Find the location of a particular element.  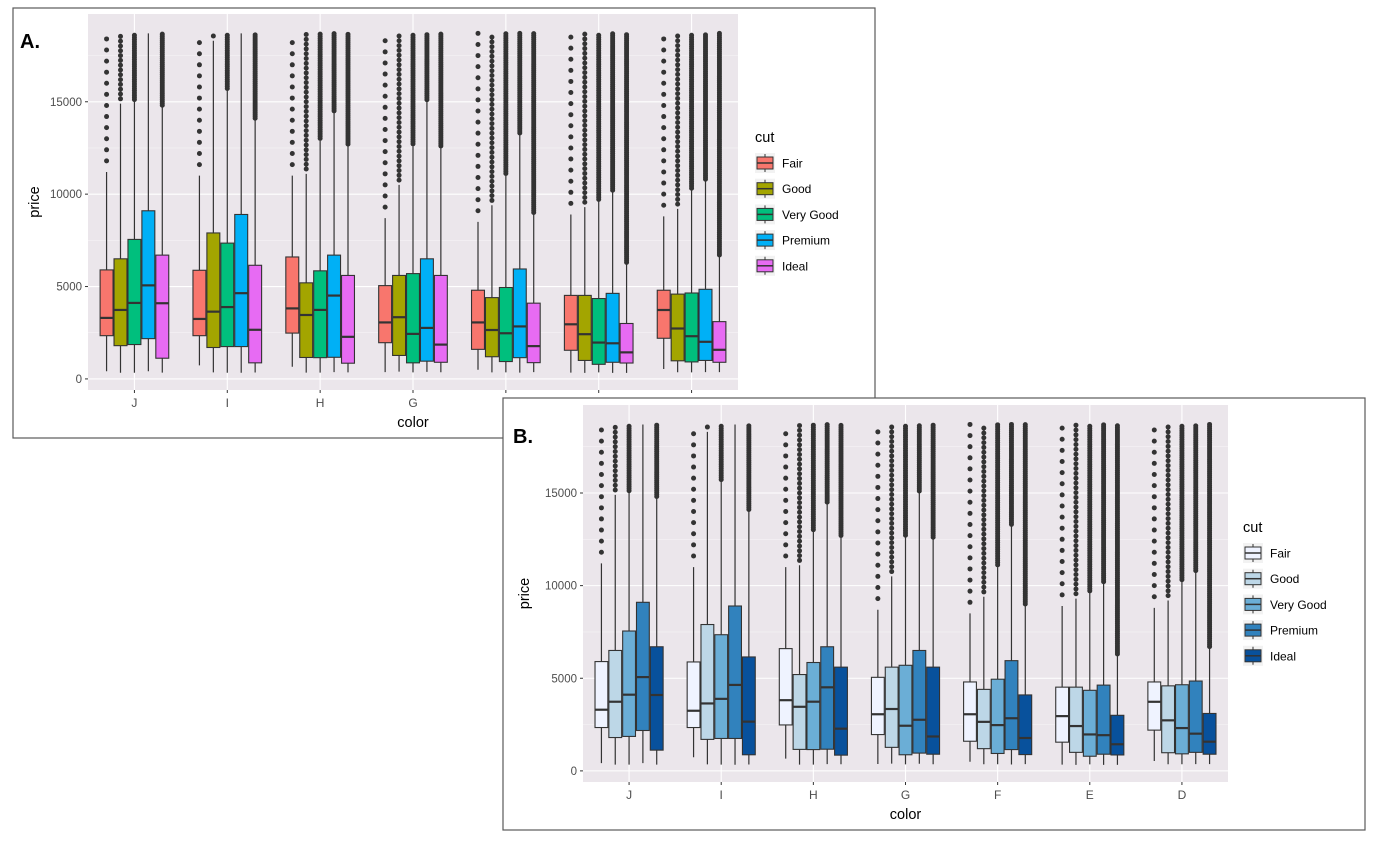

box-premium-D is located at coordinates (705, 202).